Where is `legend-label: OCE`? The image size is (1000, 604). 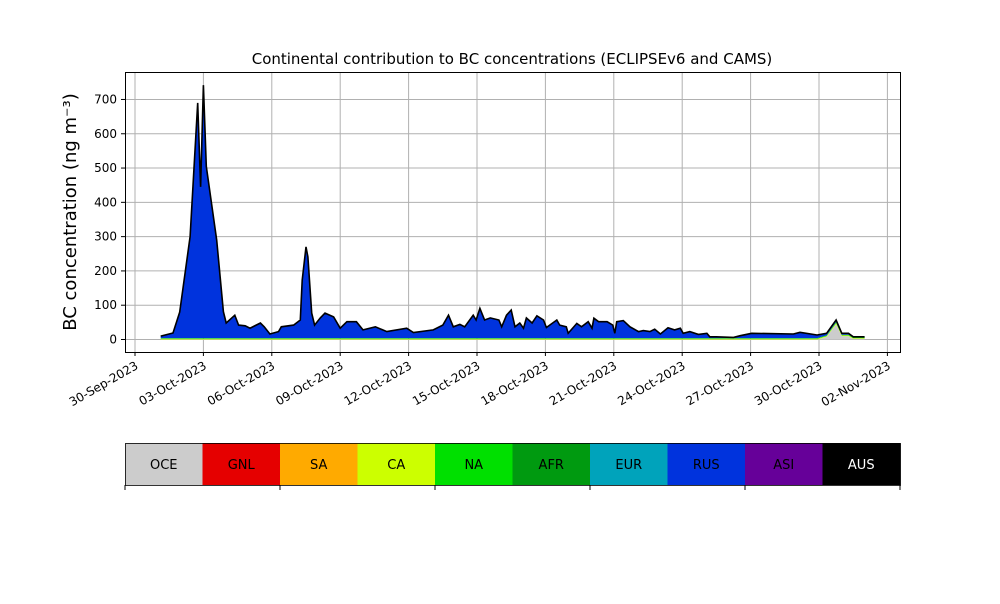
legend-label: OCE is located at coordinates (164, 465).